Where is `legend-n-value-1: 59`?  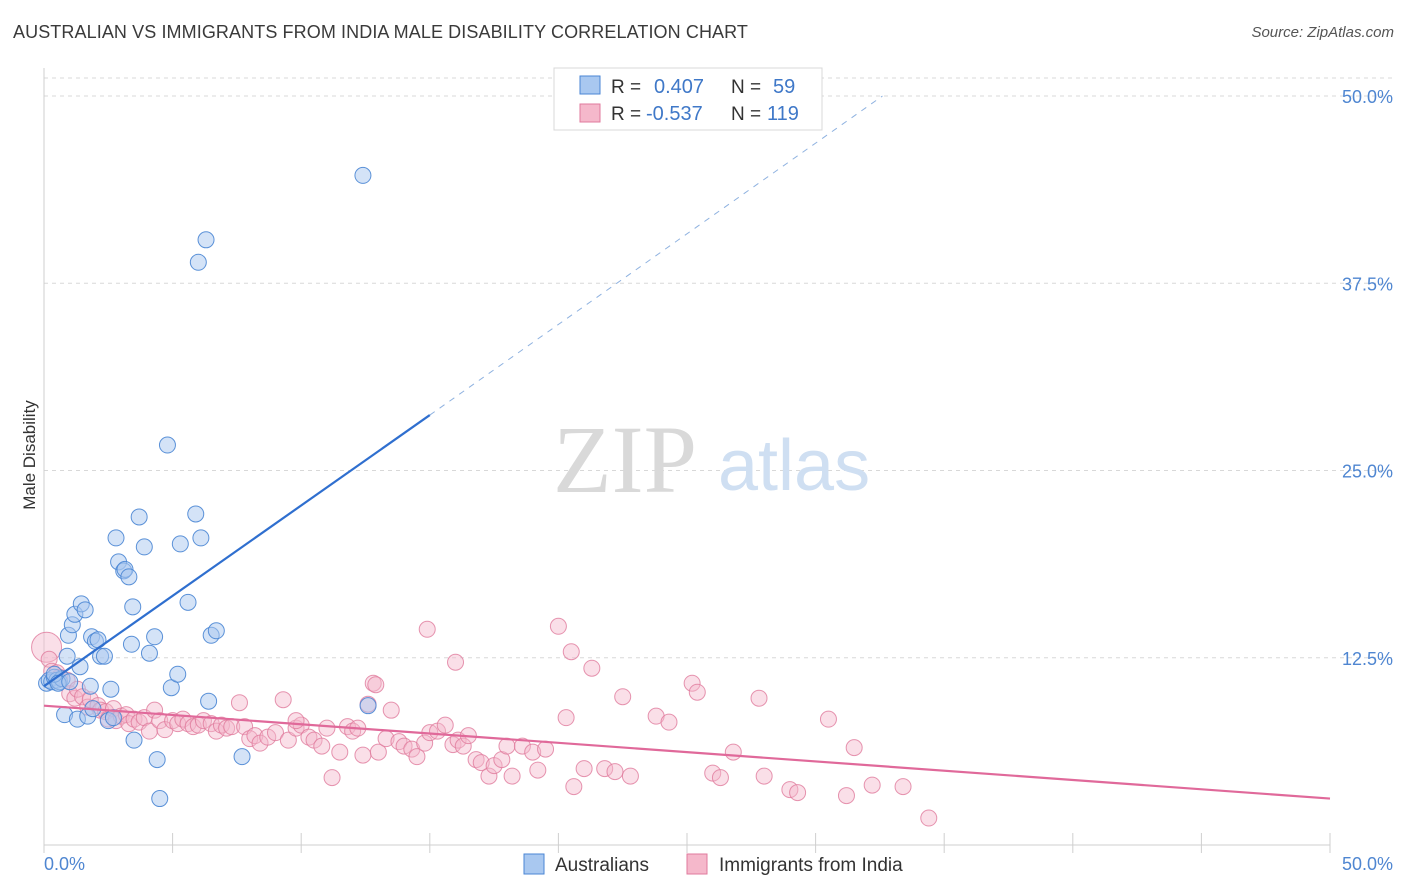 legend-n-value-1: 59 is located at coordinates (784, 87).